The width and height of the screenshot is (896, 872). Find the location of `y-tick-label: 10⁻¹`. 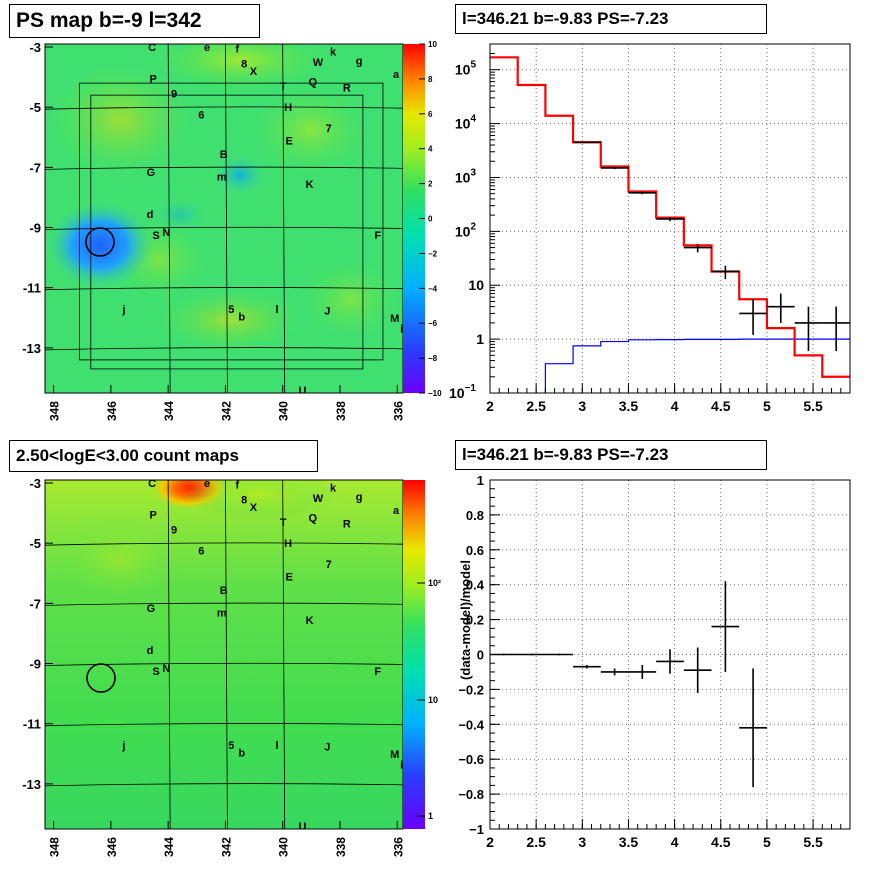

y-tick-label: 10⁻¹ is located at coordinates (462, 392).